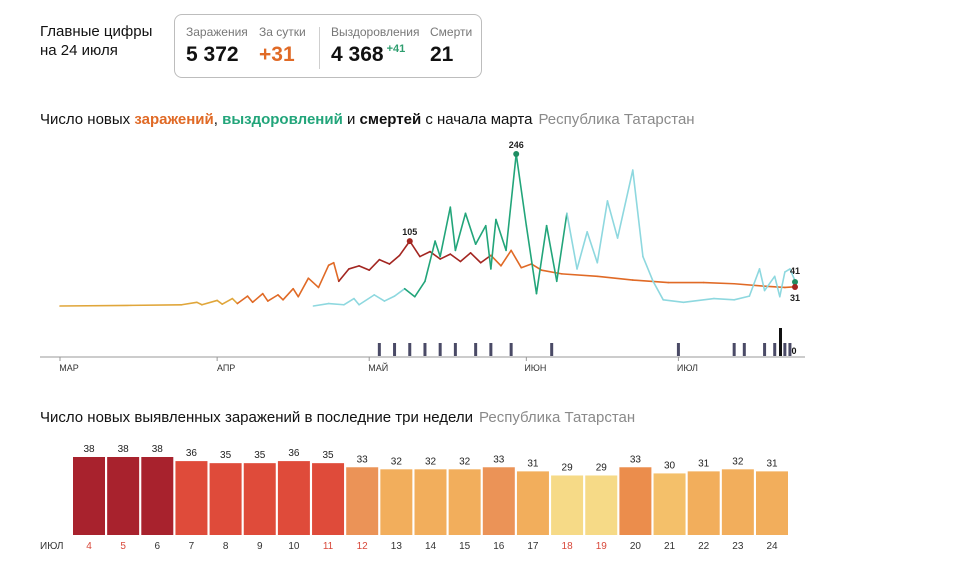 Image resolution: width=960 pixels, height=573 pixels. I want to click on bar-day-21: 21, so click(670, 546).